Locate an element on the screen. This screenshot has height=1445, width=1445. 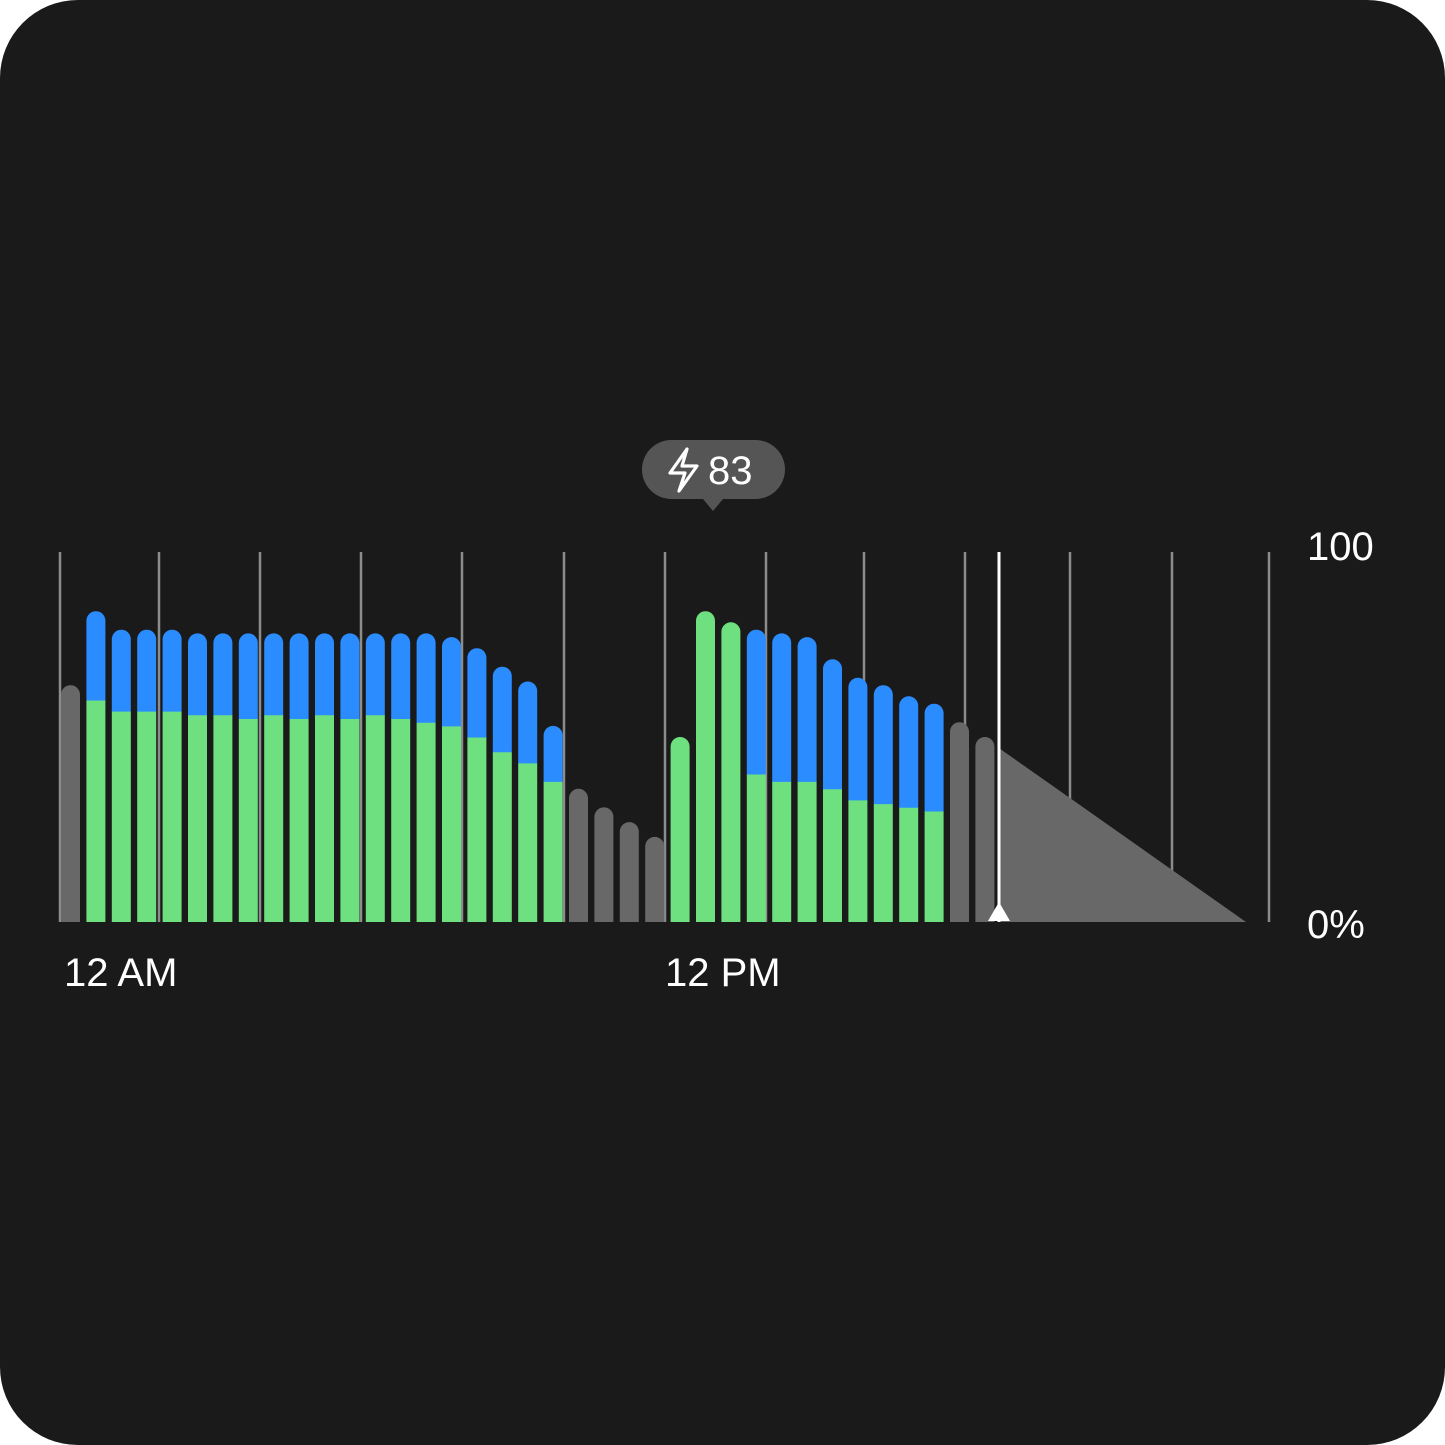
badge-value: 83 is located at coordinates (730, 471).